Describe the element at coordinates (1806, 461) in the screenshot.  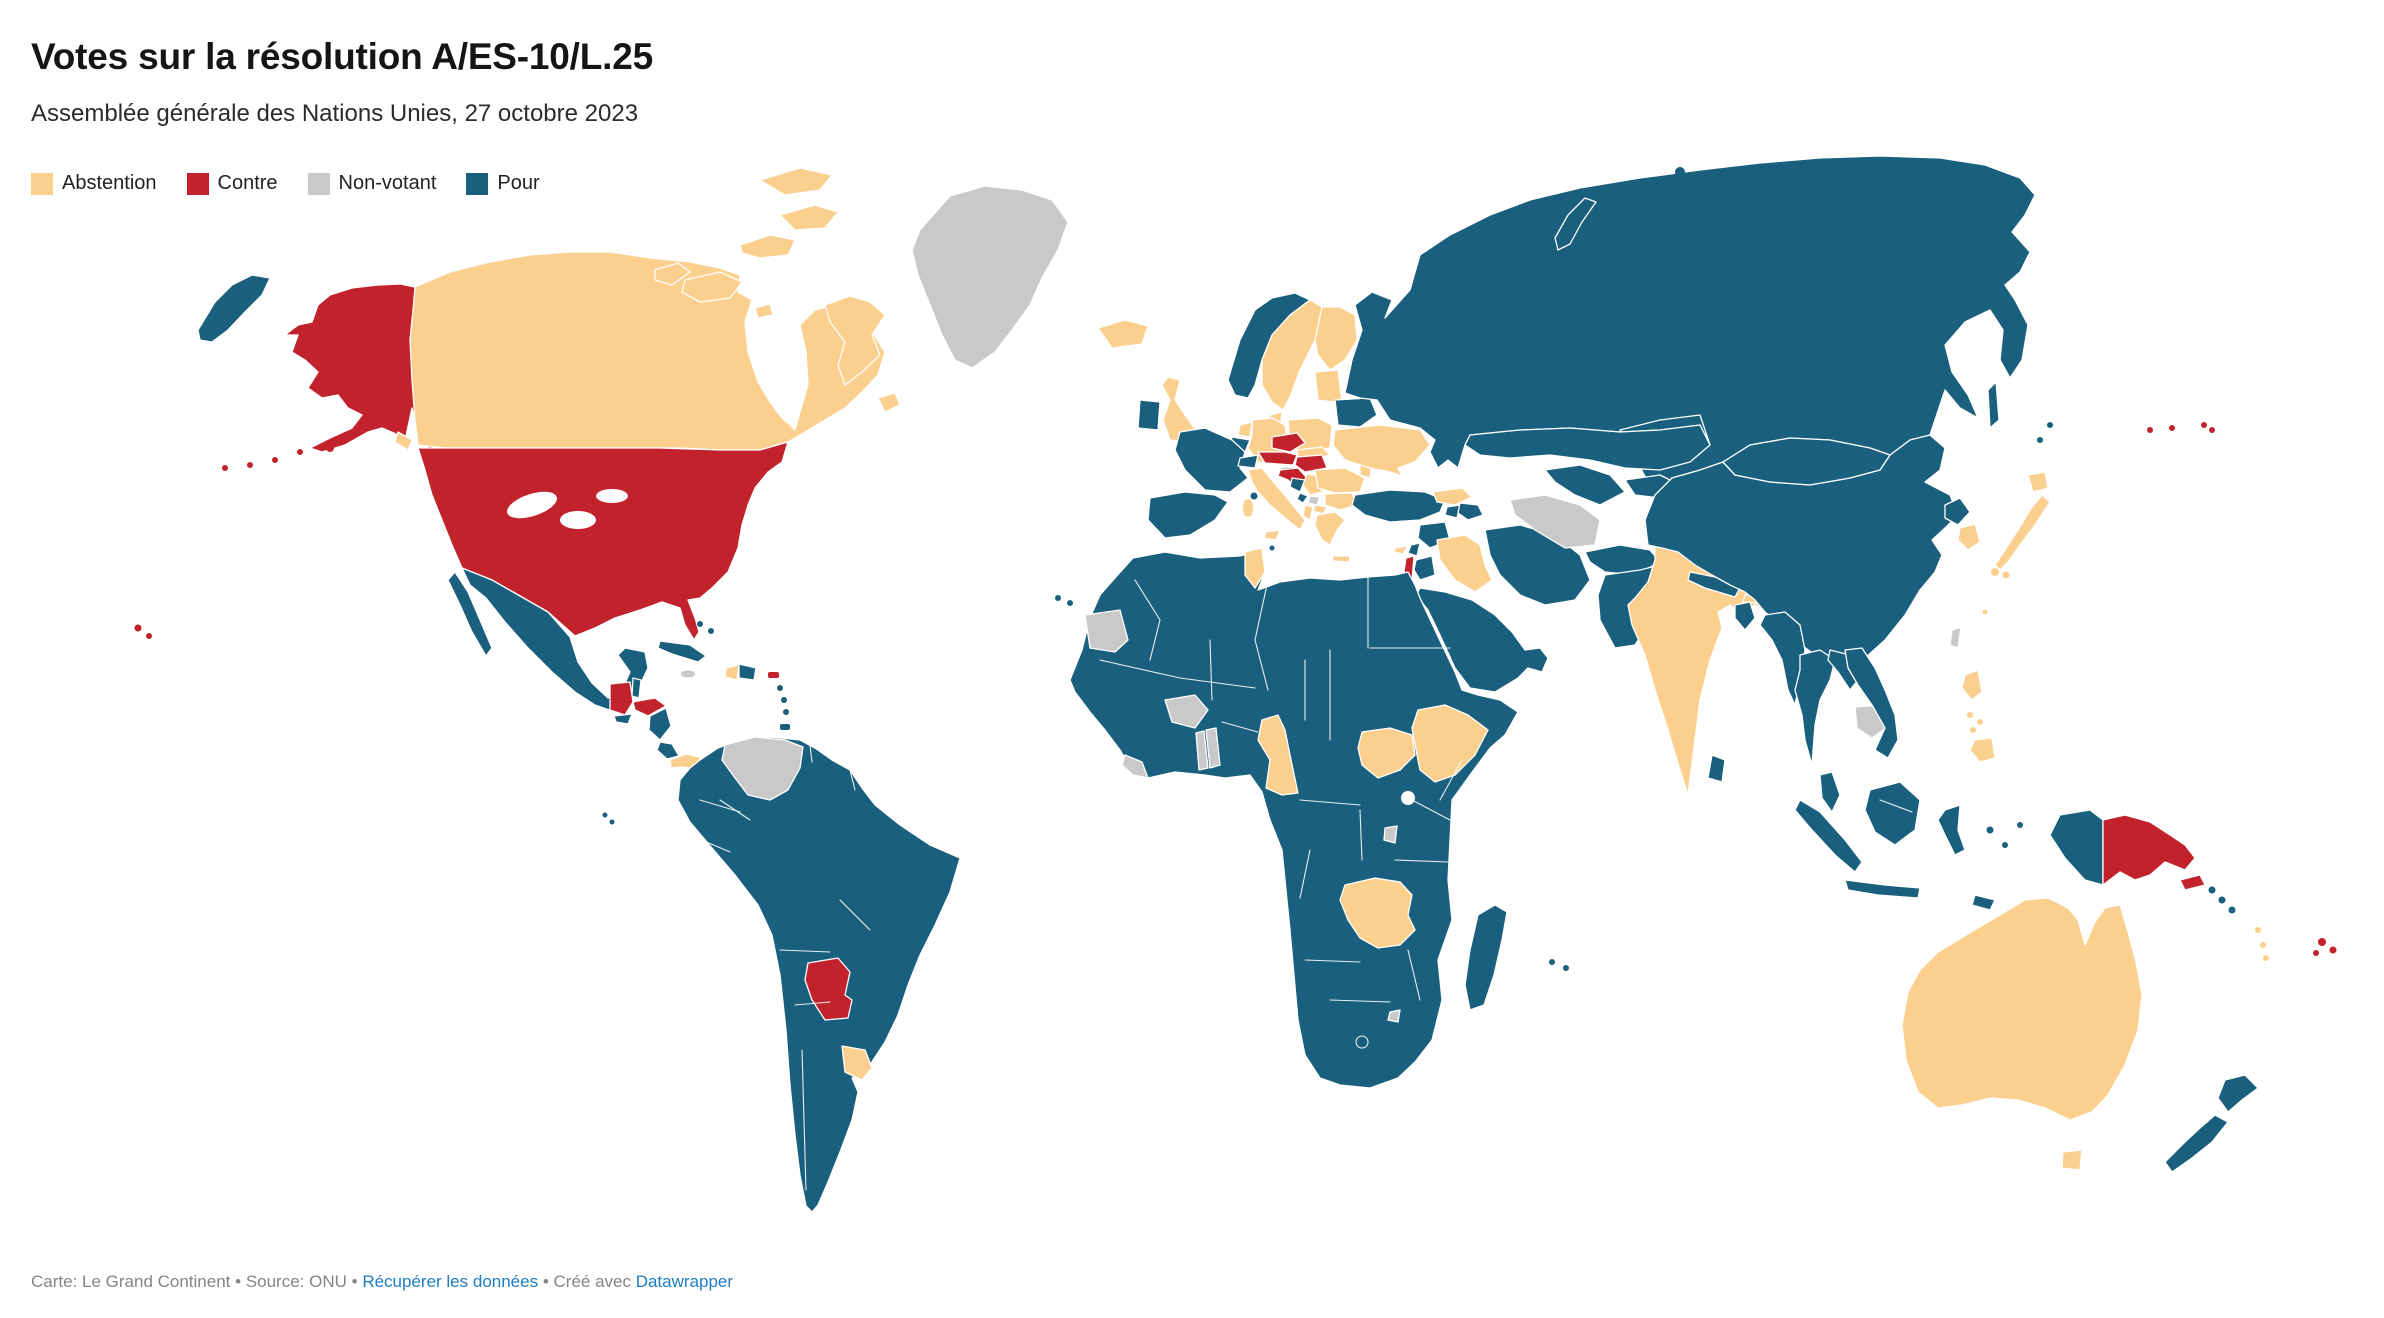
I see `country-mongolia` at that location.